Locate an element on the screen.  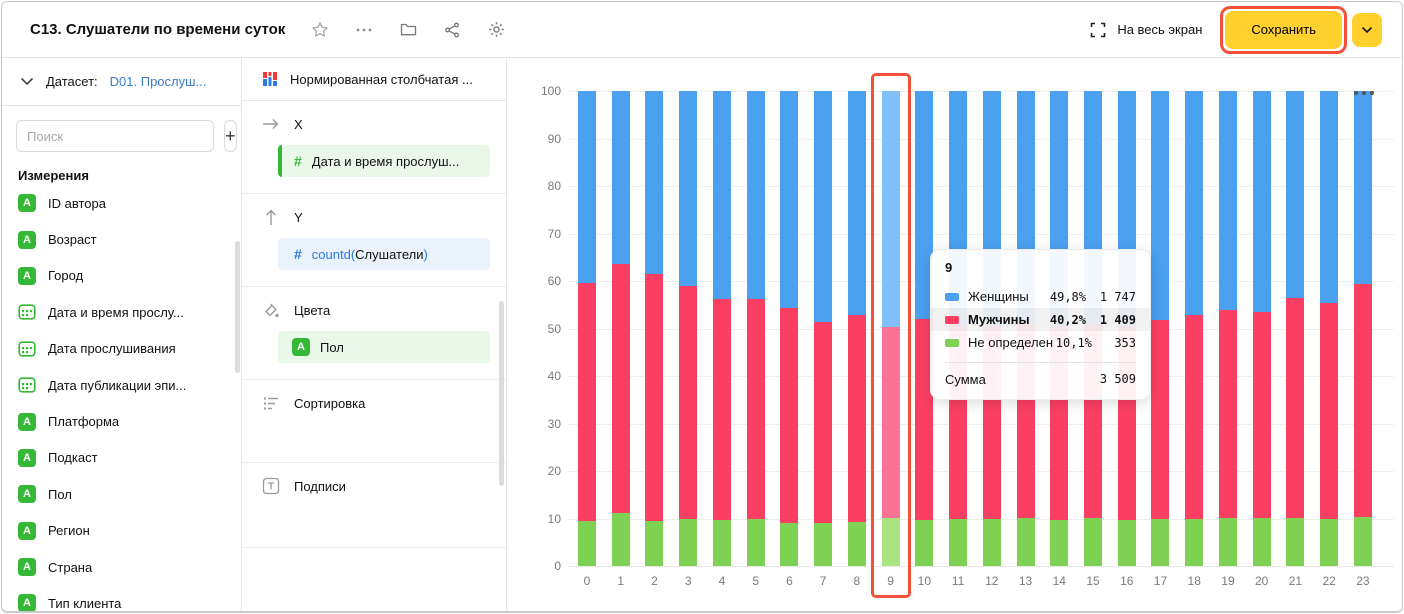
tooltip-total-value: 3 509 is located at coordinates (1117, 379).